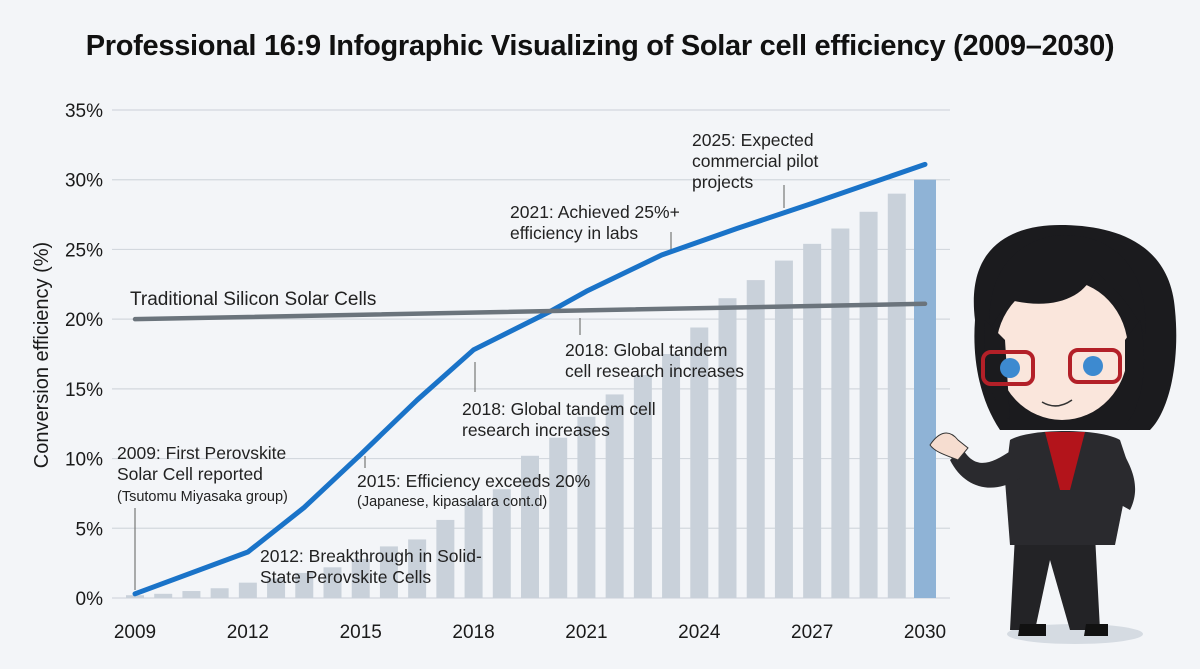 This screenshot has height=669, width=1200. I want to click on annotation-line: projects, so click(723, 182).